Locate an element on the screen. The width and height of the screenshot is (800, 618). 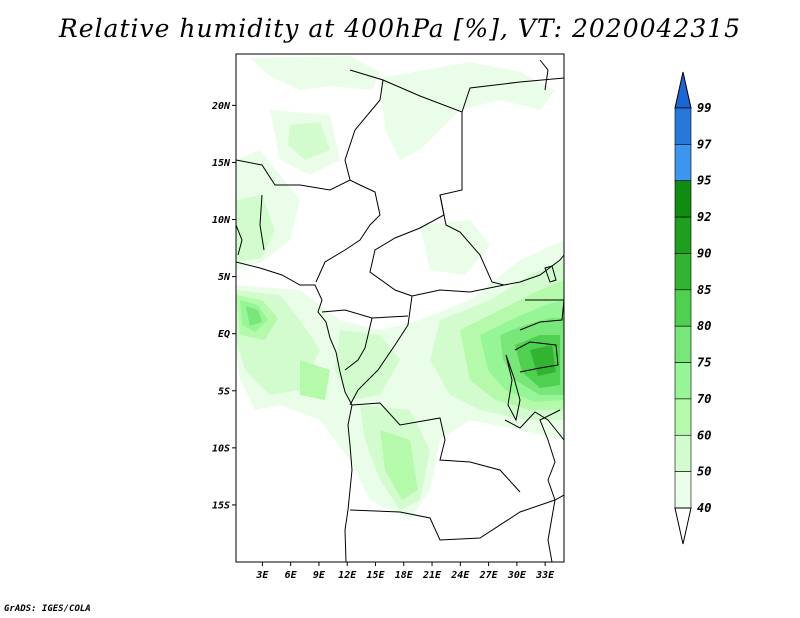
colorbar-label: 85 is located at coordinates (704, 290).